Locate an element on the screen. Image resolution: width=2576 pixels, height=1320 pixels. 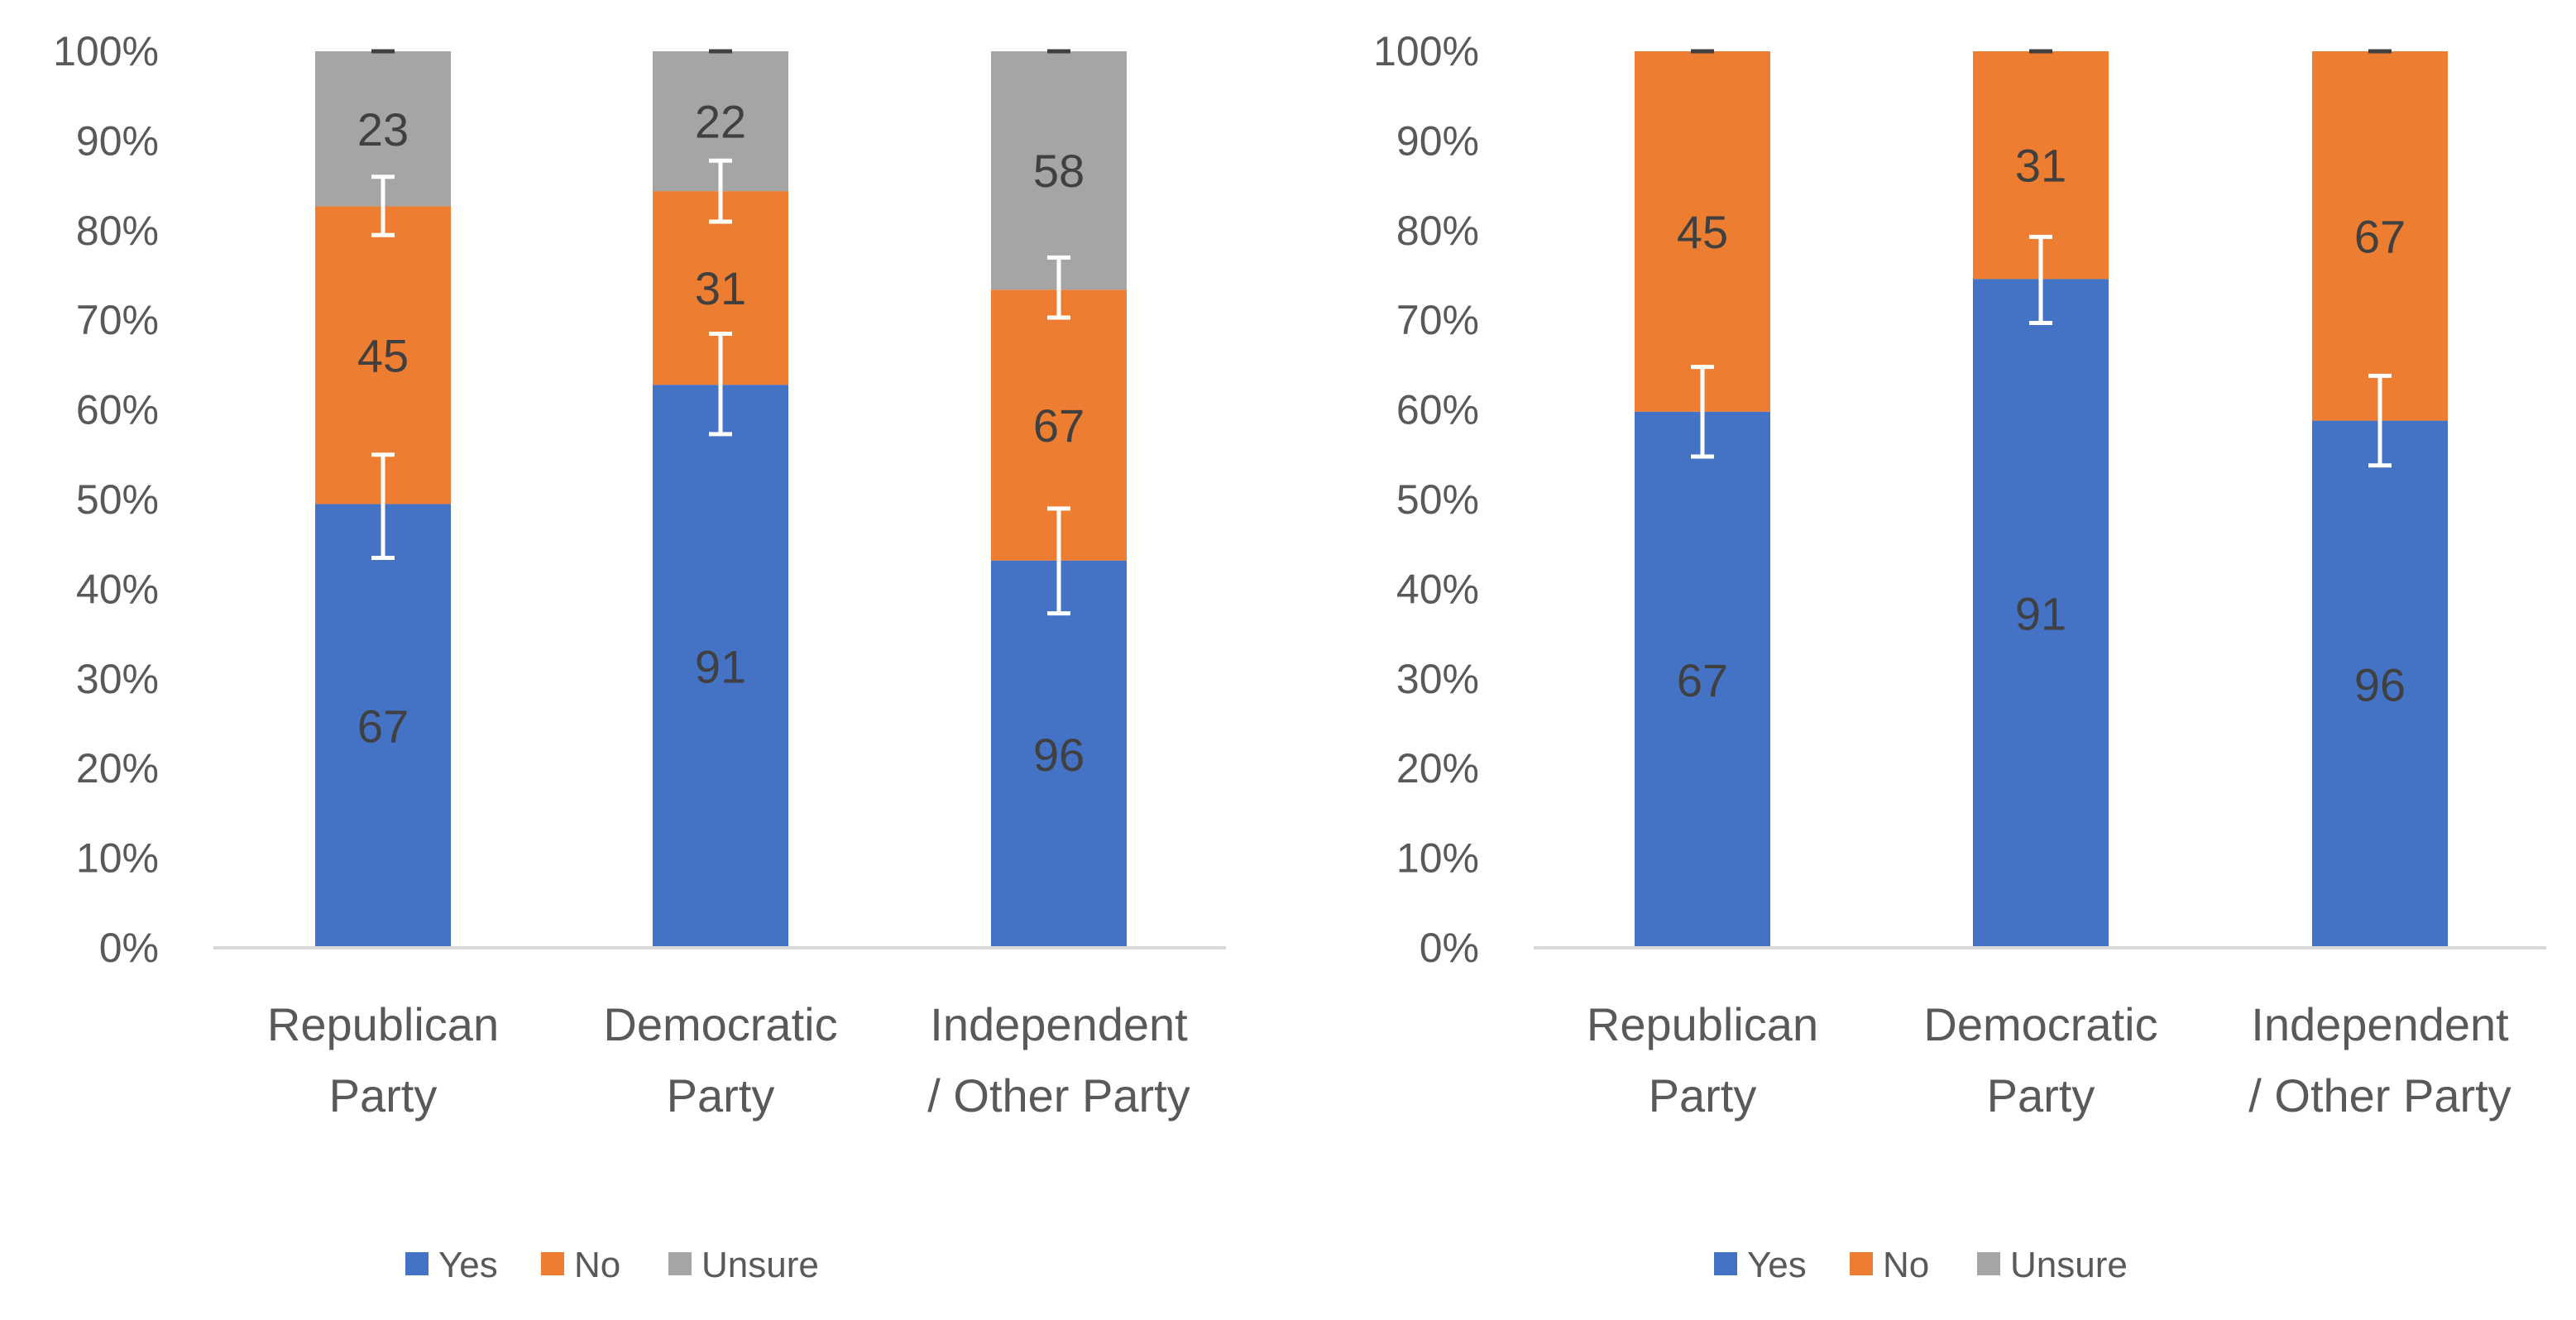
bar-unsure-segment is located at coordinates (1059, 170).